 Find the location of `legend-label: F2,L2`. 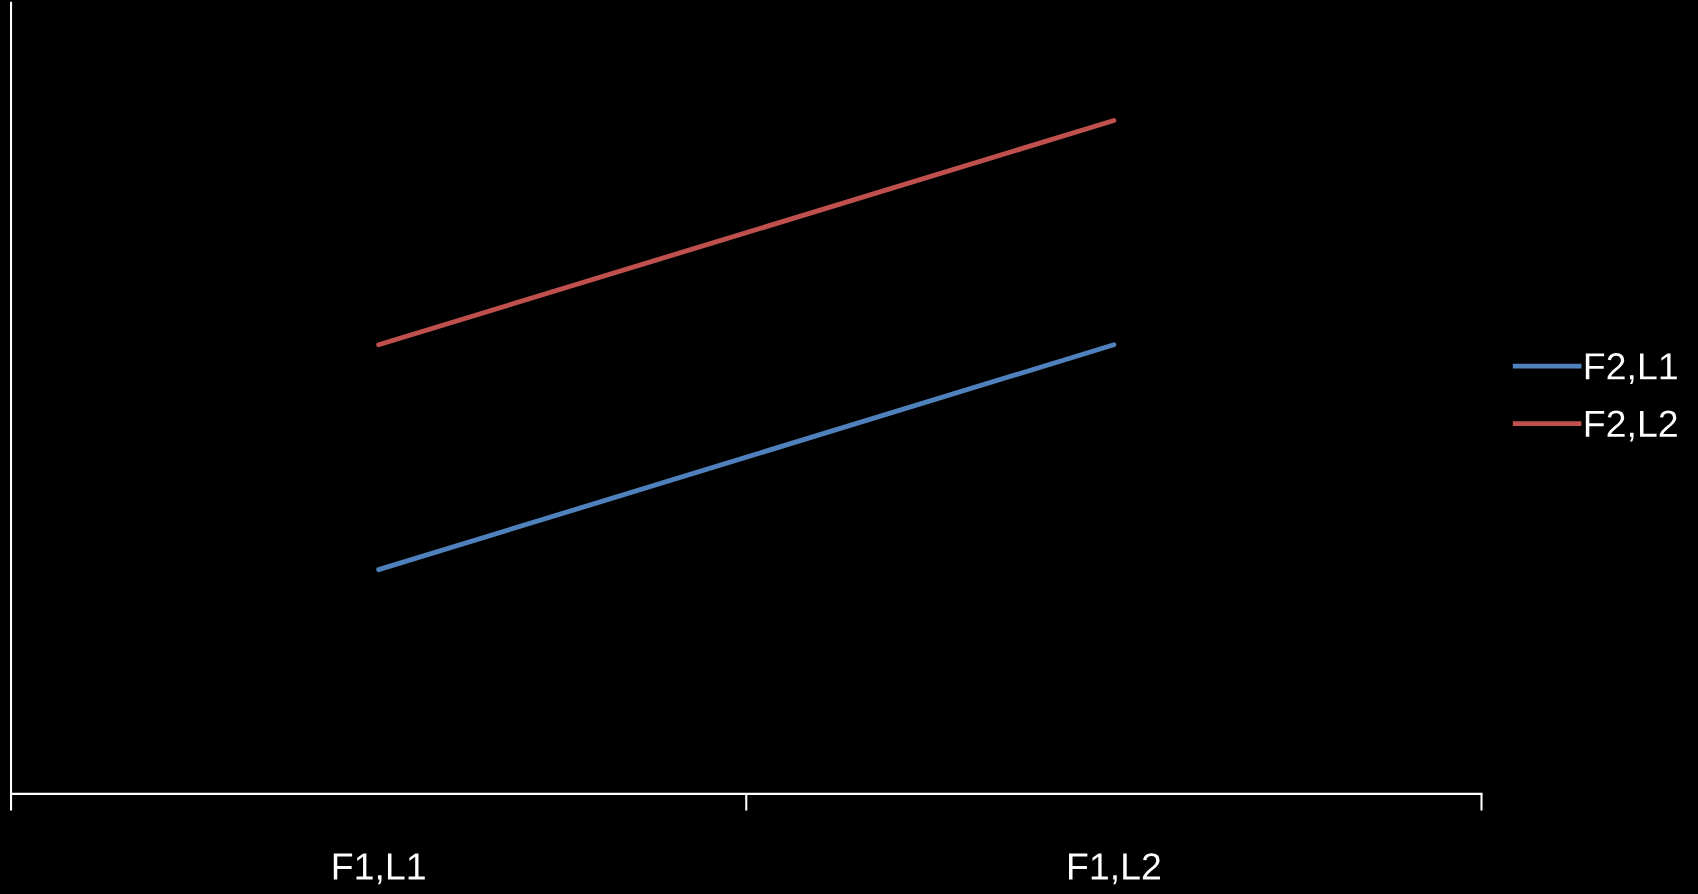

legend-label: F2,L2 is located at coordinates (1631, 426).